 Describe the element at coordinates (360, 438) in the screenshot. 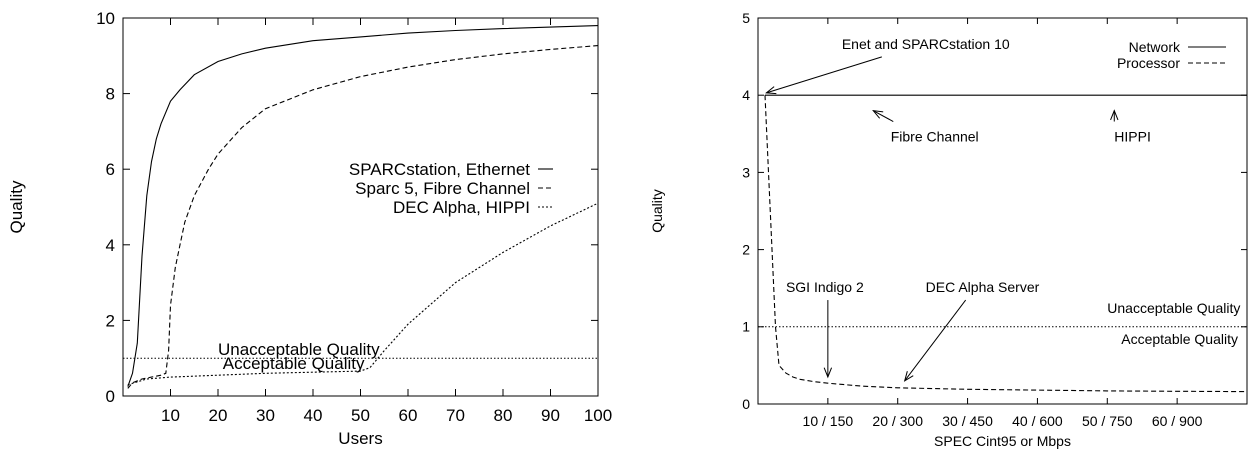

I see `x-axis-label: Users` at that location.